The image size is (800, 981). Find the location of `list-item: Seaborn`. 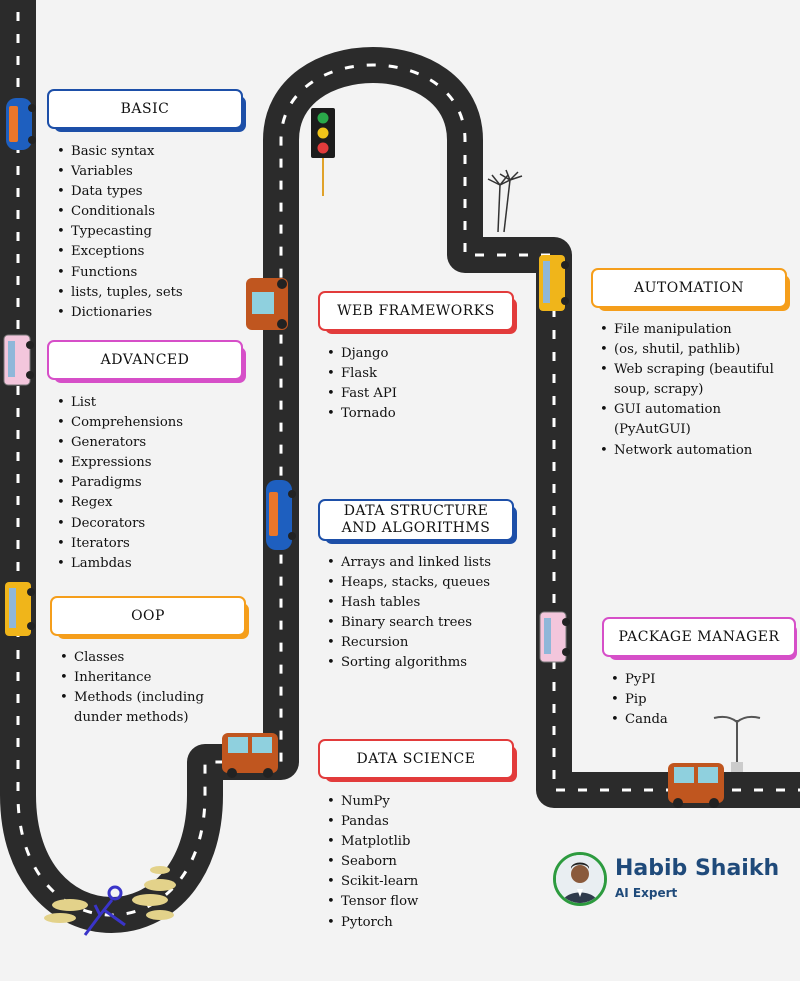

list-item: Seaborn is located at coordinates (372, 862).